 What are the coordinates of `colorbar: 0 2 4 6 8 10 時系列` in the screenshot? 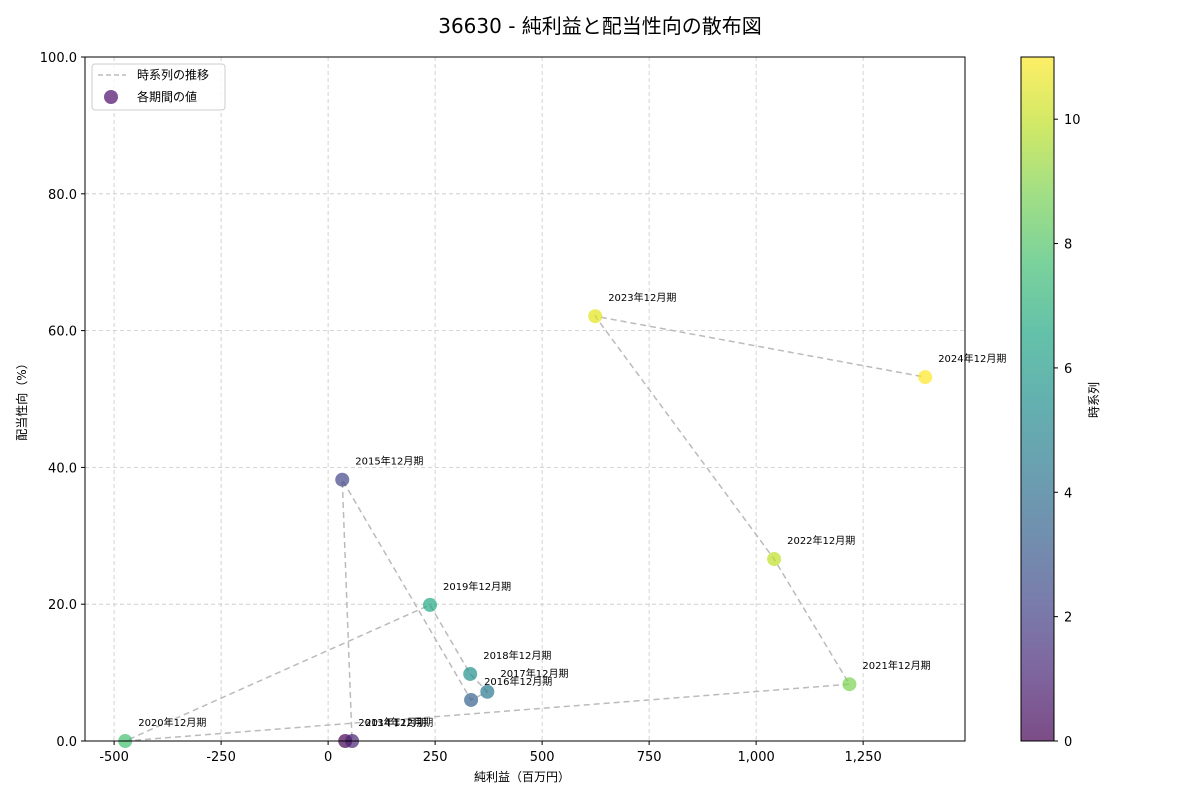 It's located at (1060, 403).